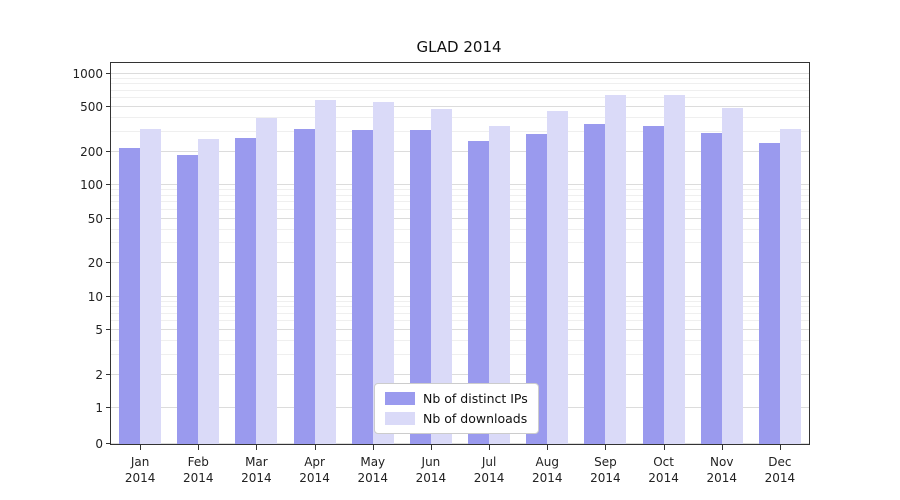  I want to click on y-tick-label: 10, so click(95, 296).